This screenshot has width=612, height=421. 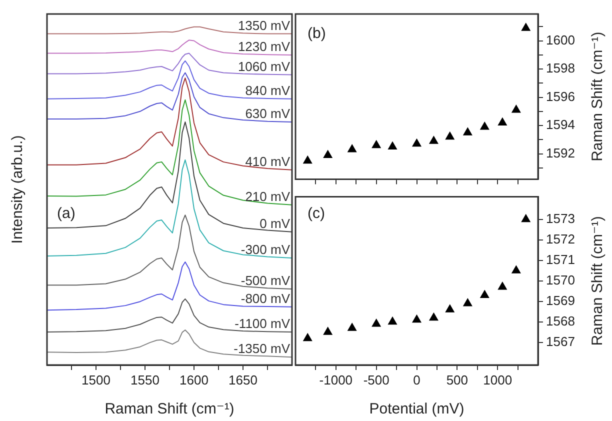 What do you see at coordinates (96, 380) in the screenshot?
I see `x-tick-label: 1500` at bounding box center [96, 380].